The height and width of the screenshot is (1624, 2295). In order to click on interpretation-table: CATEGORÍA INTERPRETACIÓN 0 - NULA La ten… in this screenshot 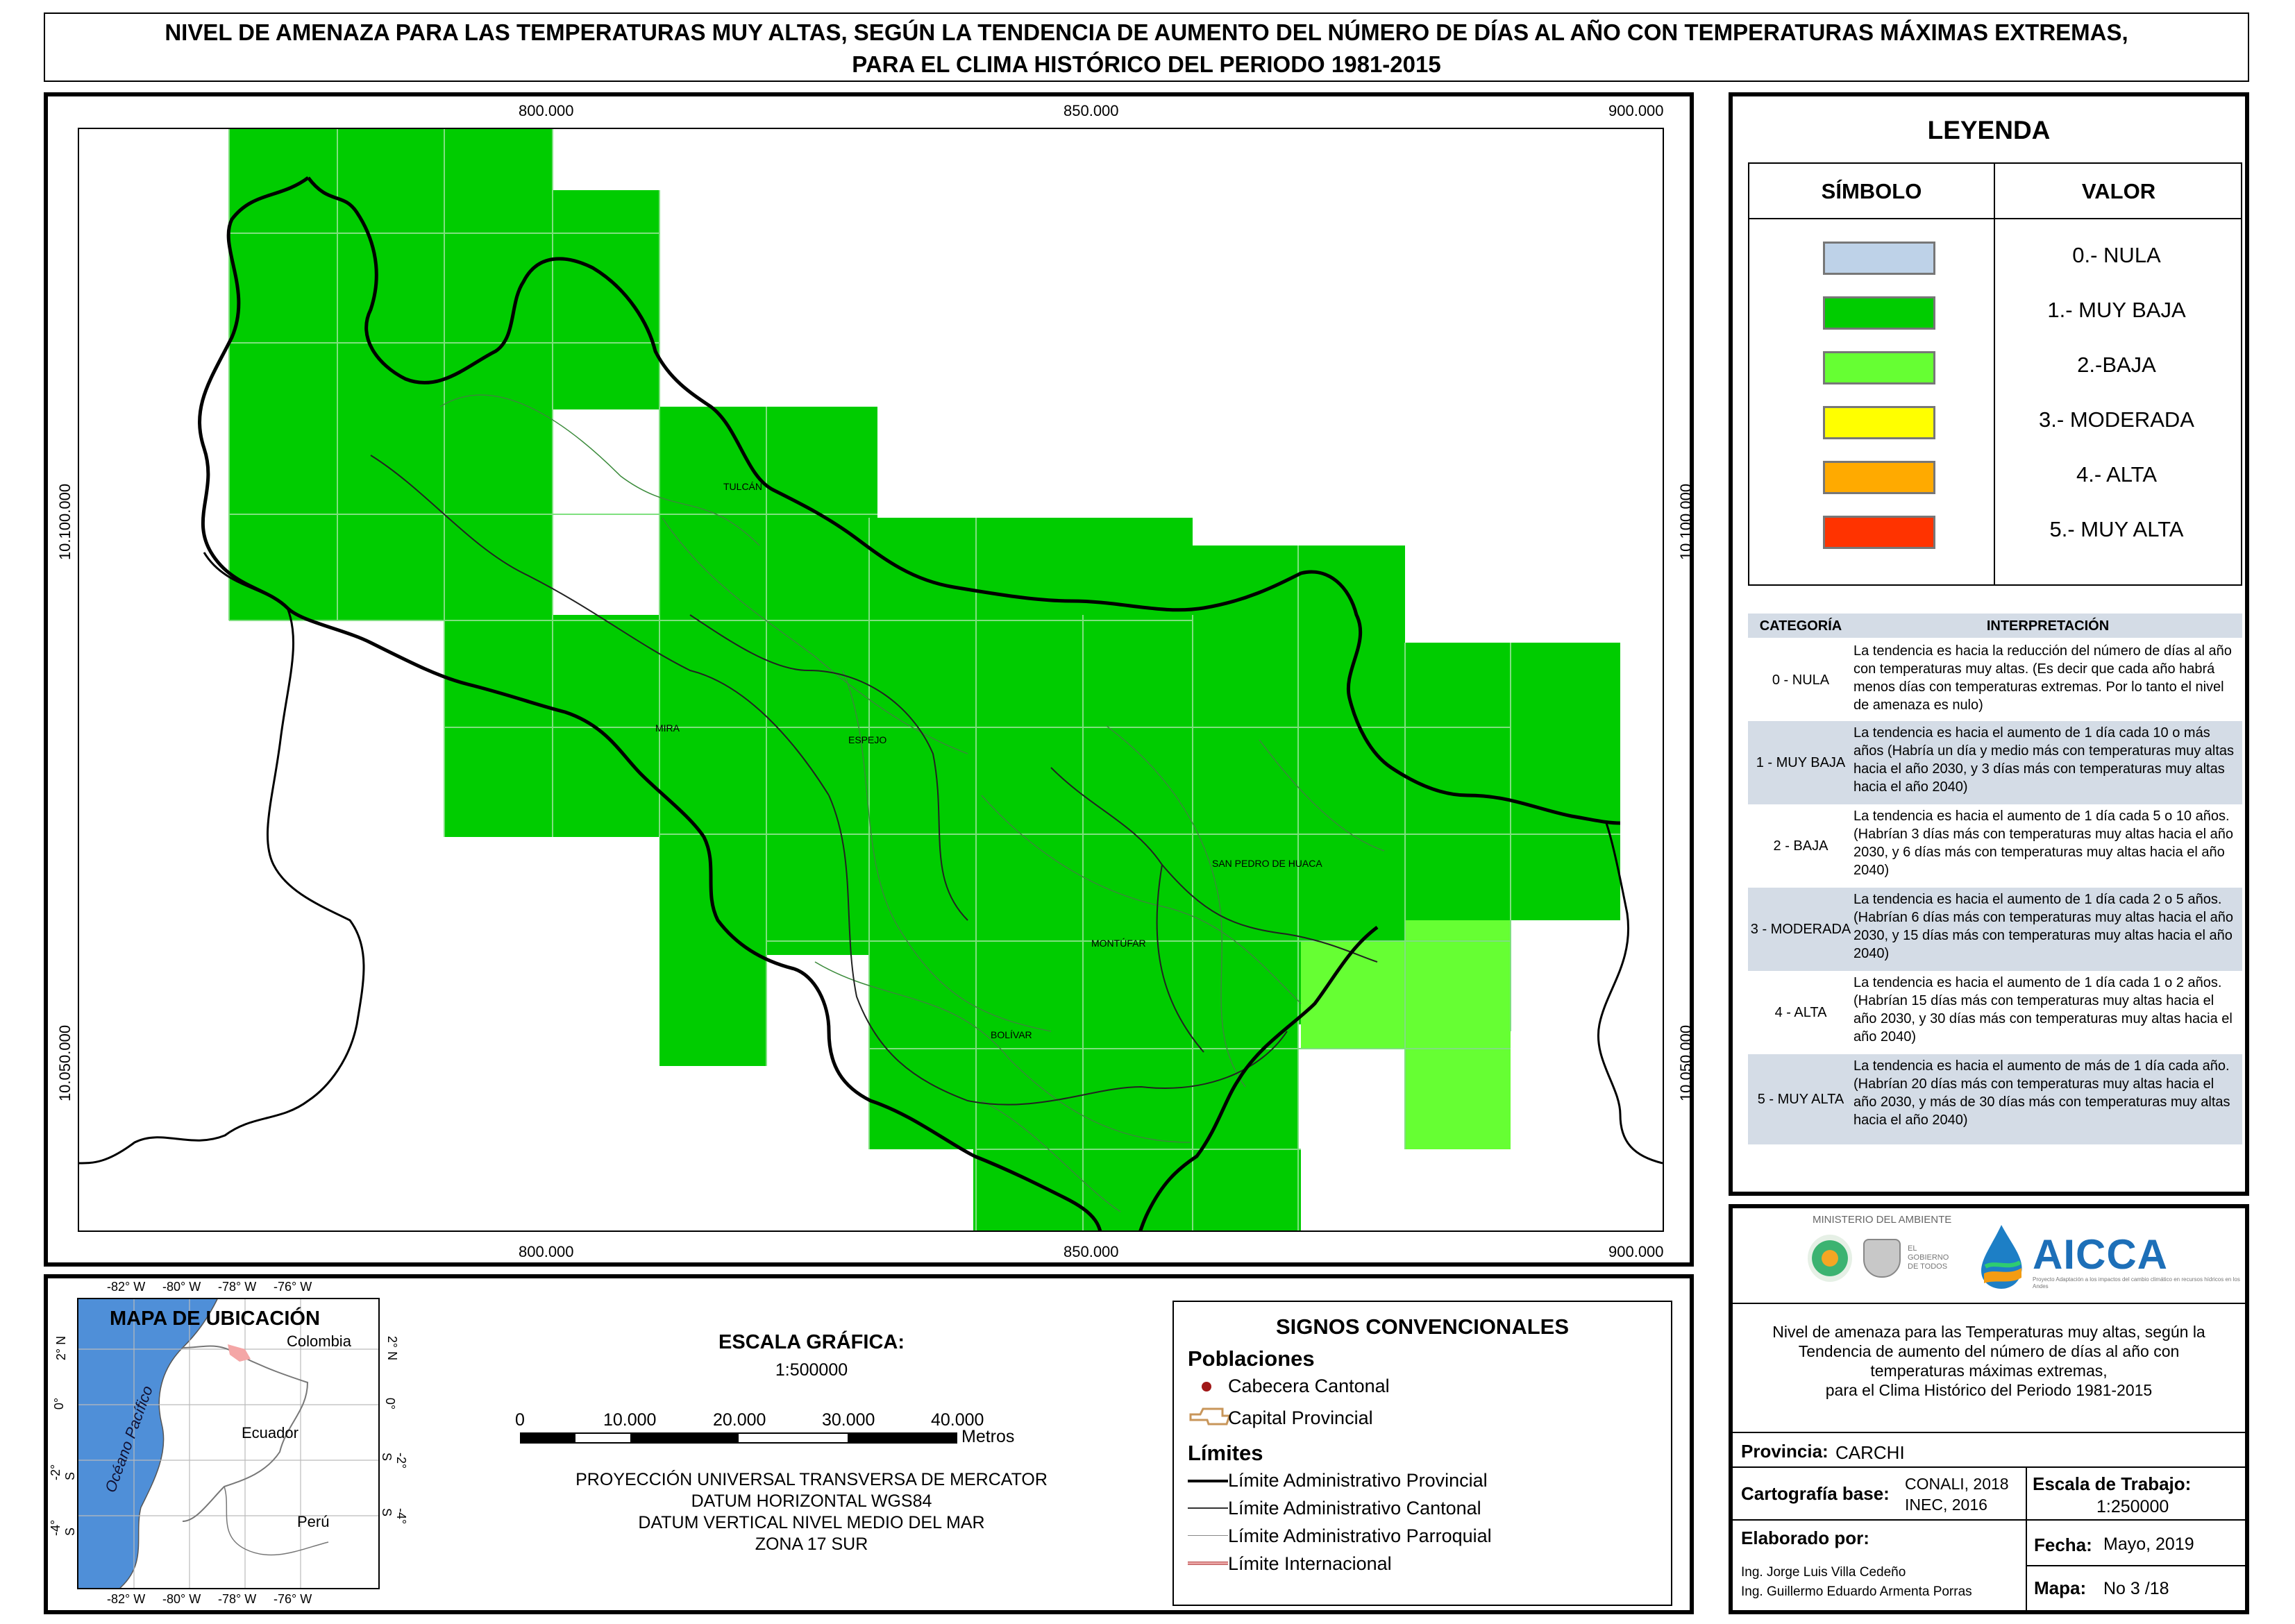, I will do `click(1995, 891)`.